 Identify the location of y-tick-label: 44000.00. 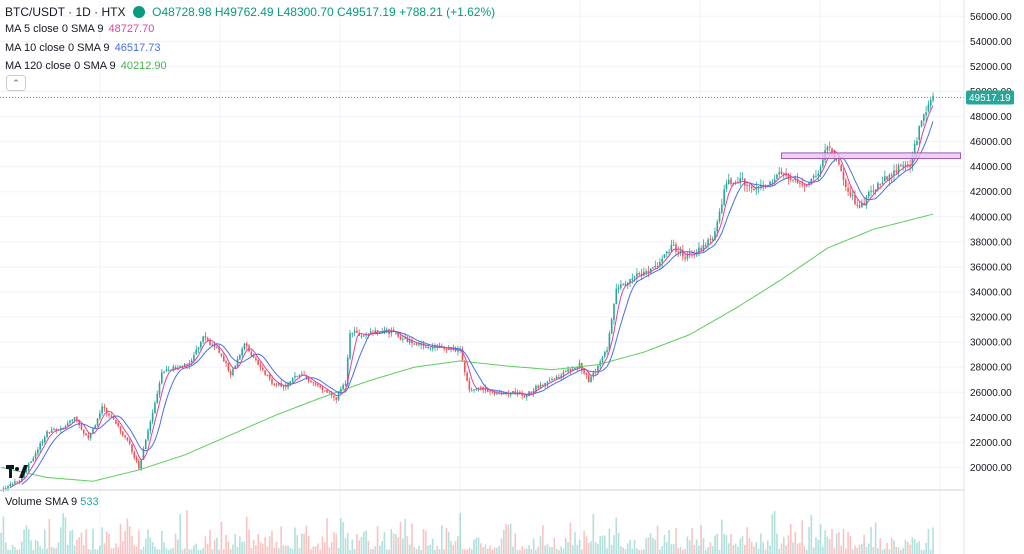
(991, 167).